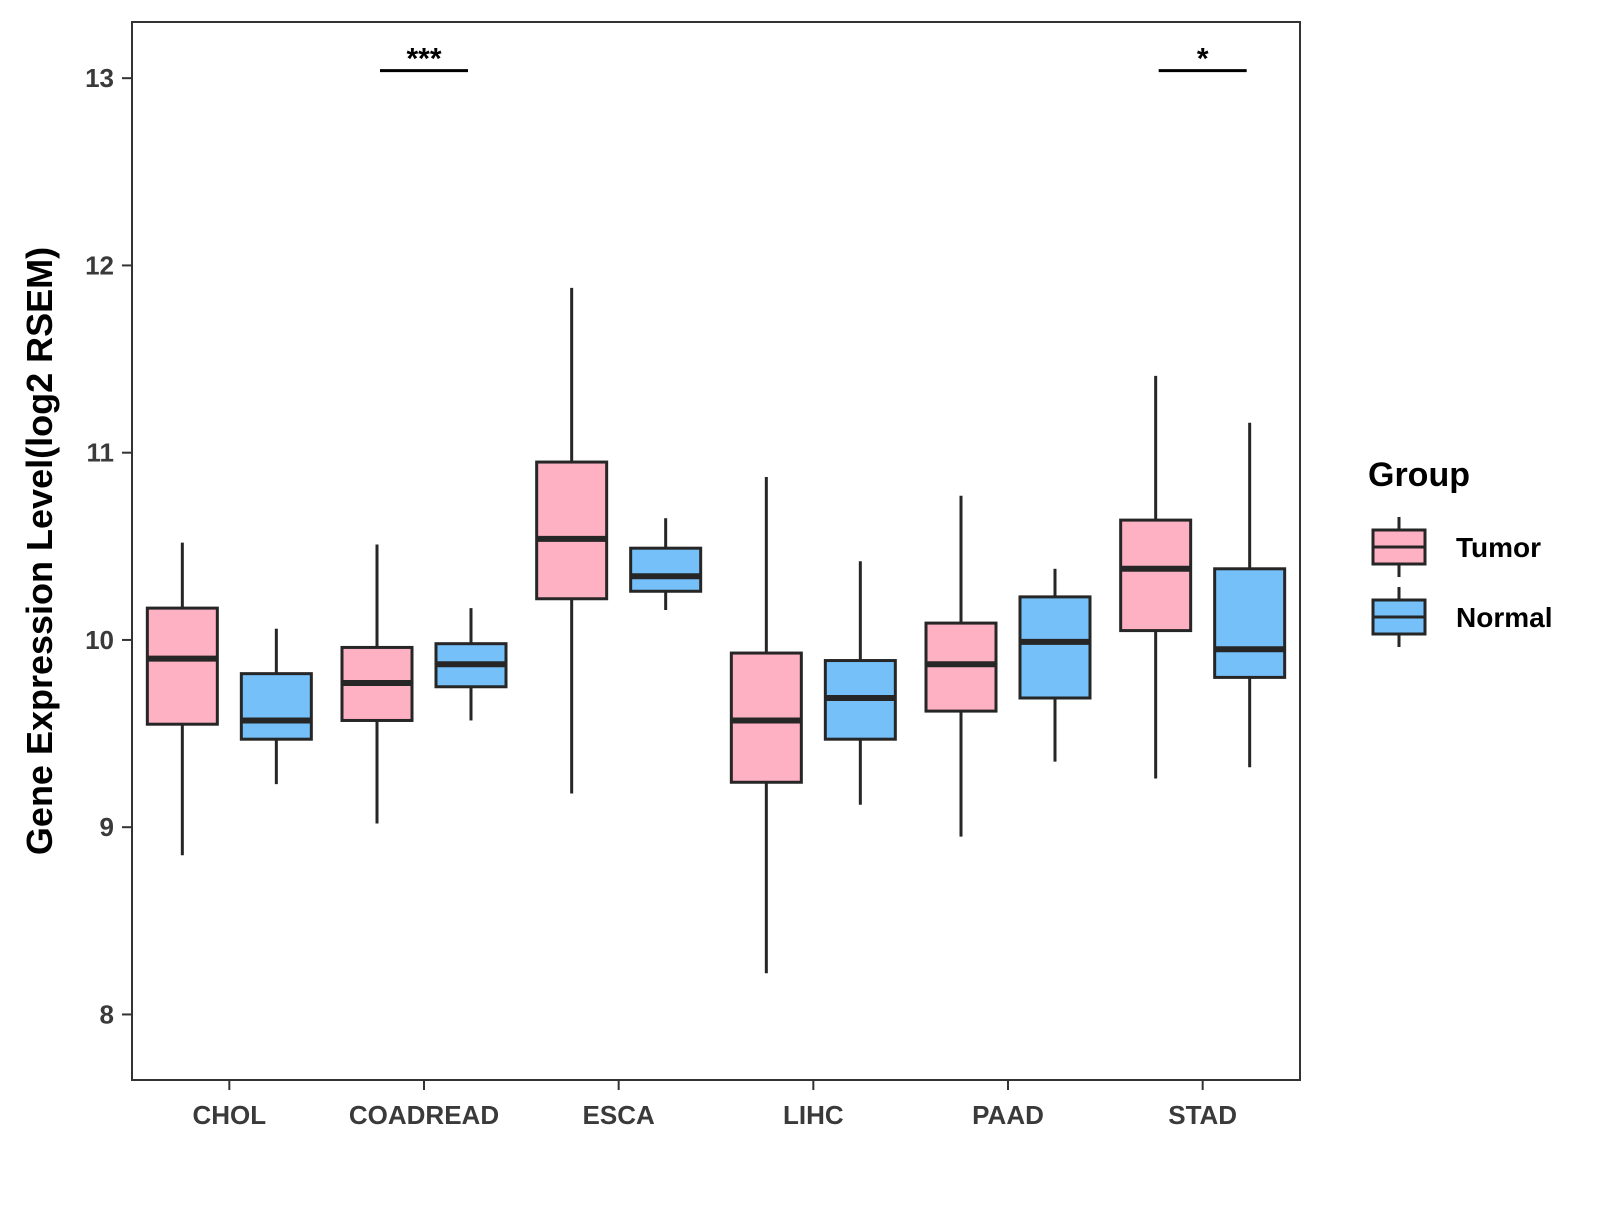 This screenshot has width=1600, height=1205. What do you see at coordinates (1202, 1115) in the screenshot?
I see `x-tick-label: STAD` at bounding box center [1202, 1115].